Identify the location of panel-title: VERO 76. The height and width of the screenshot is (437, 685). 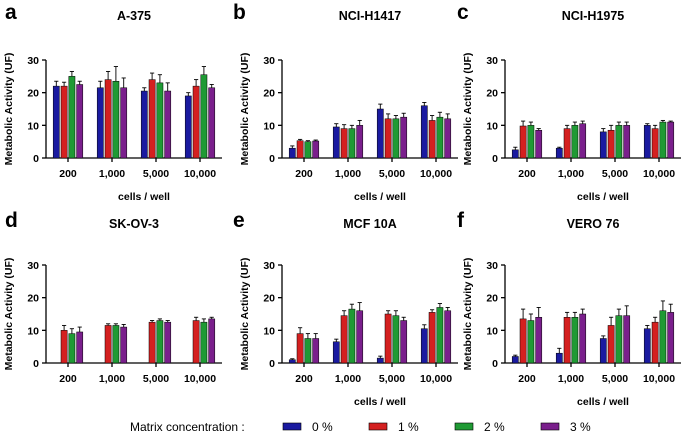
(593, 224).